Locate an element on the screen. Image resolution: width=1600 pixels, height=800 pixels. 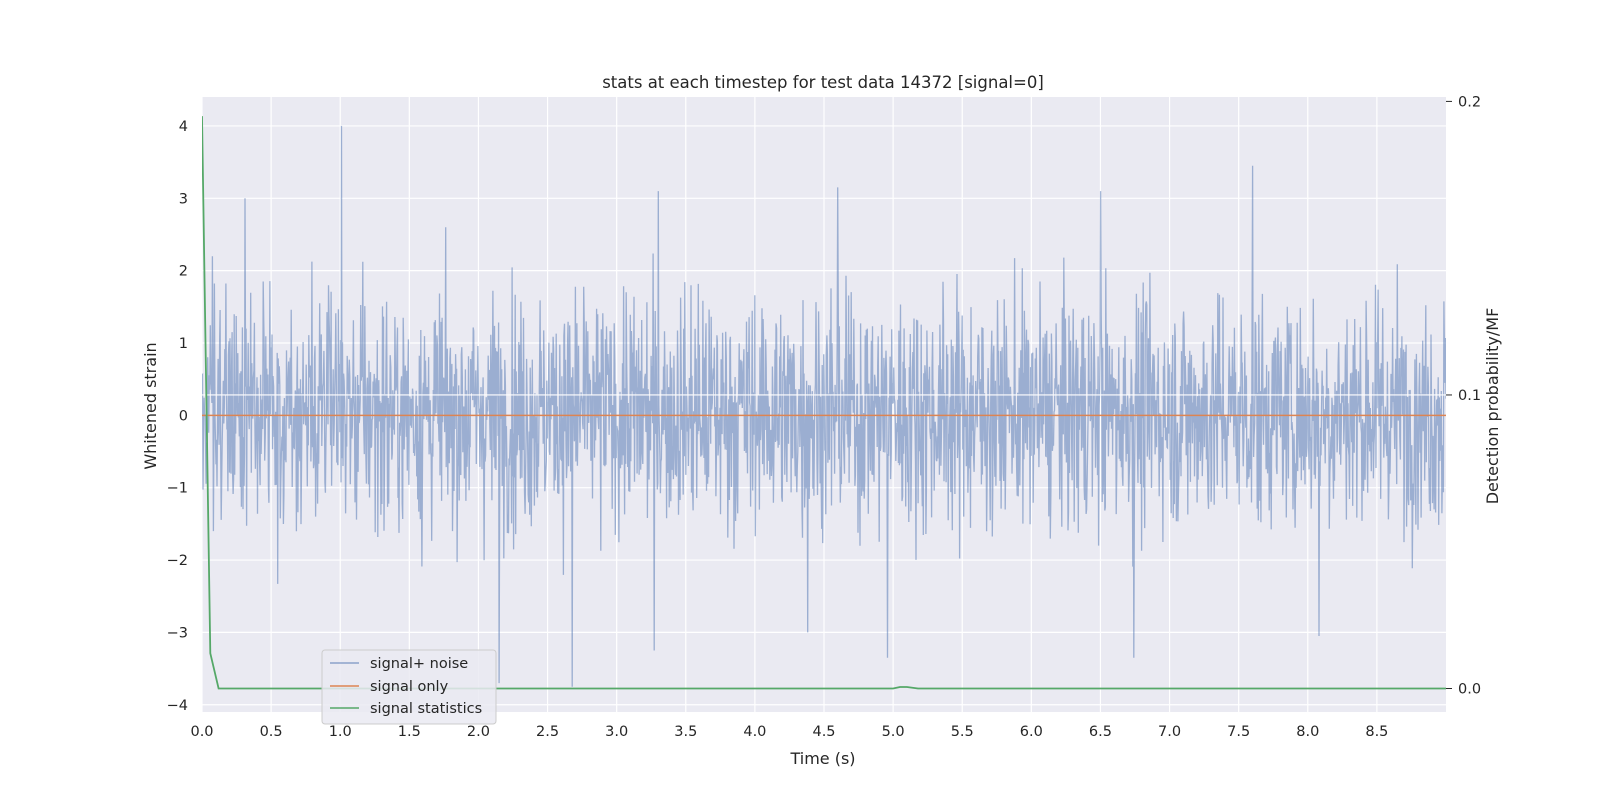
x-tick-label: 7.0 is located at coordinates (1169, 732).